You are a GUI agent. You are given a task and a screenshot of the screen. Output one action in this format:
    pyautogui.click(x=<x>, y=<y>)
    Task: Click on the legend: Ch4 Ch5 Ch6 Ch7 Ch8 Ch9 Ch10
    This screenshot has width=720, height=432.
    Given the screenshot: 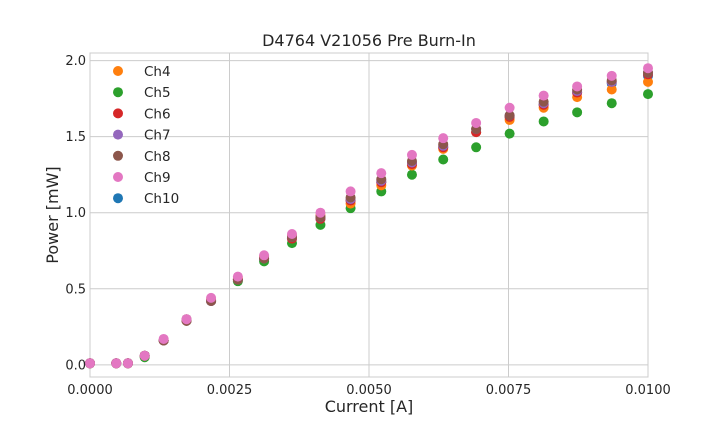 What is the action you would take?
    pyautogui.click(x=146, y=135)
    